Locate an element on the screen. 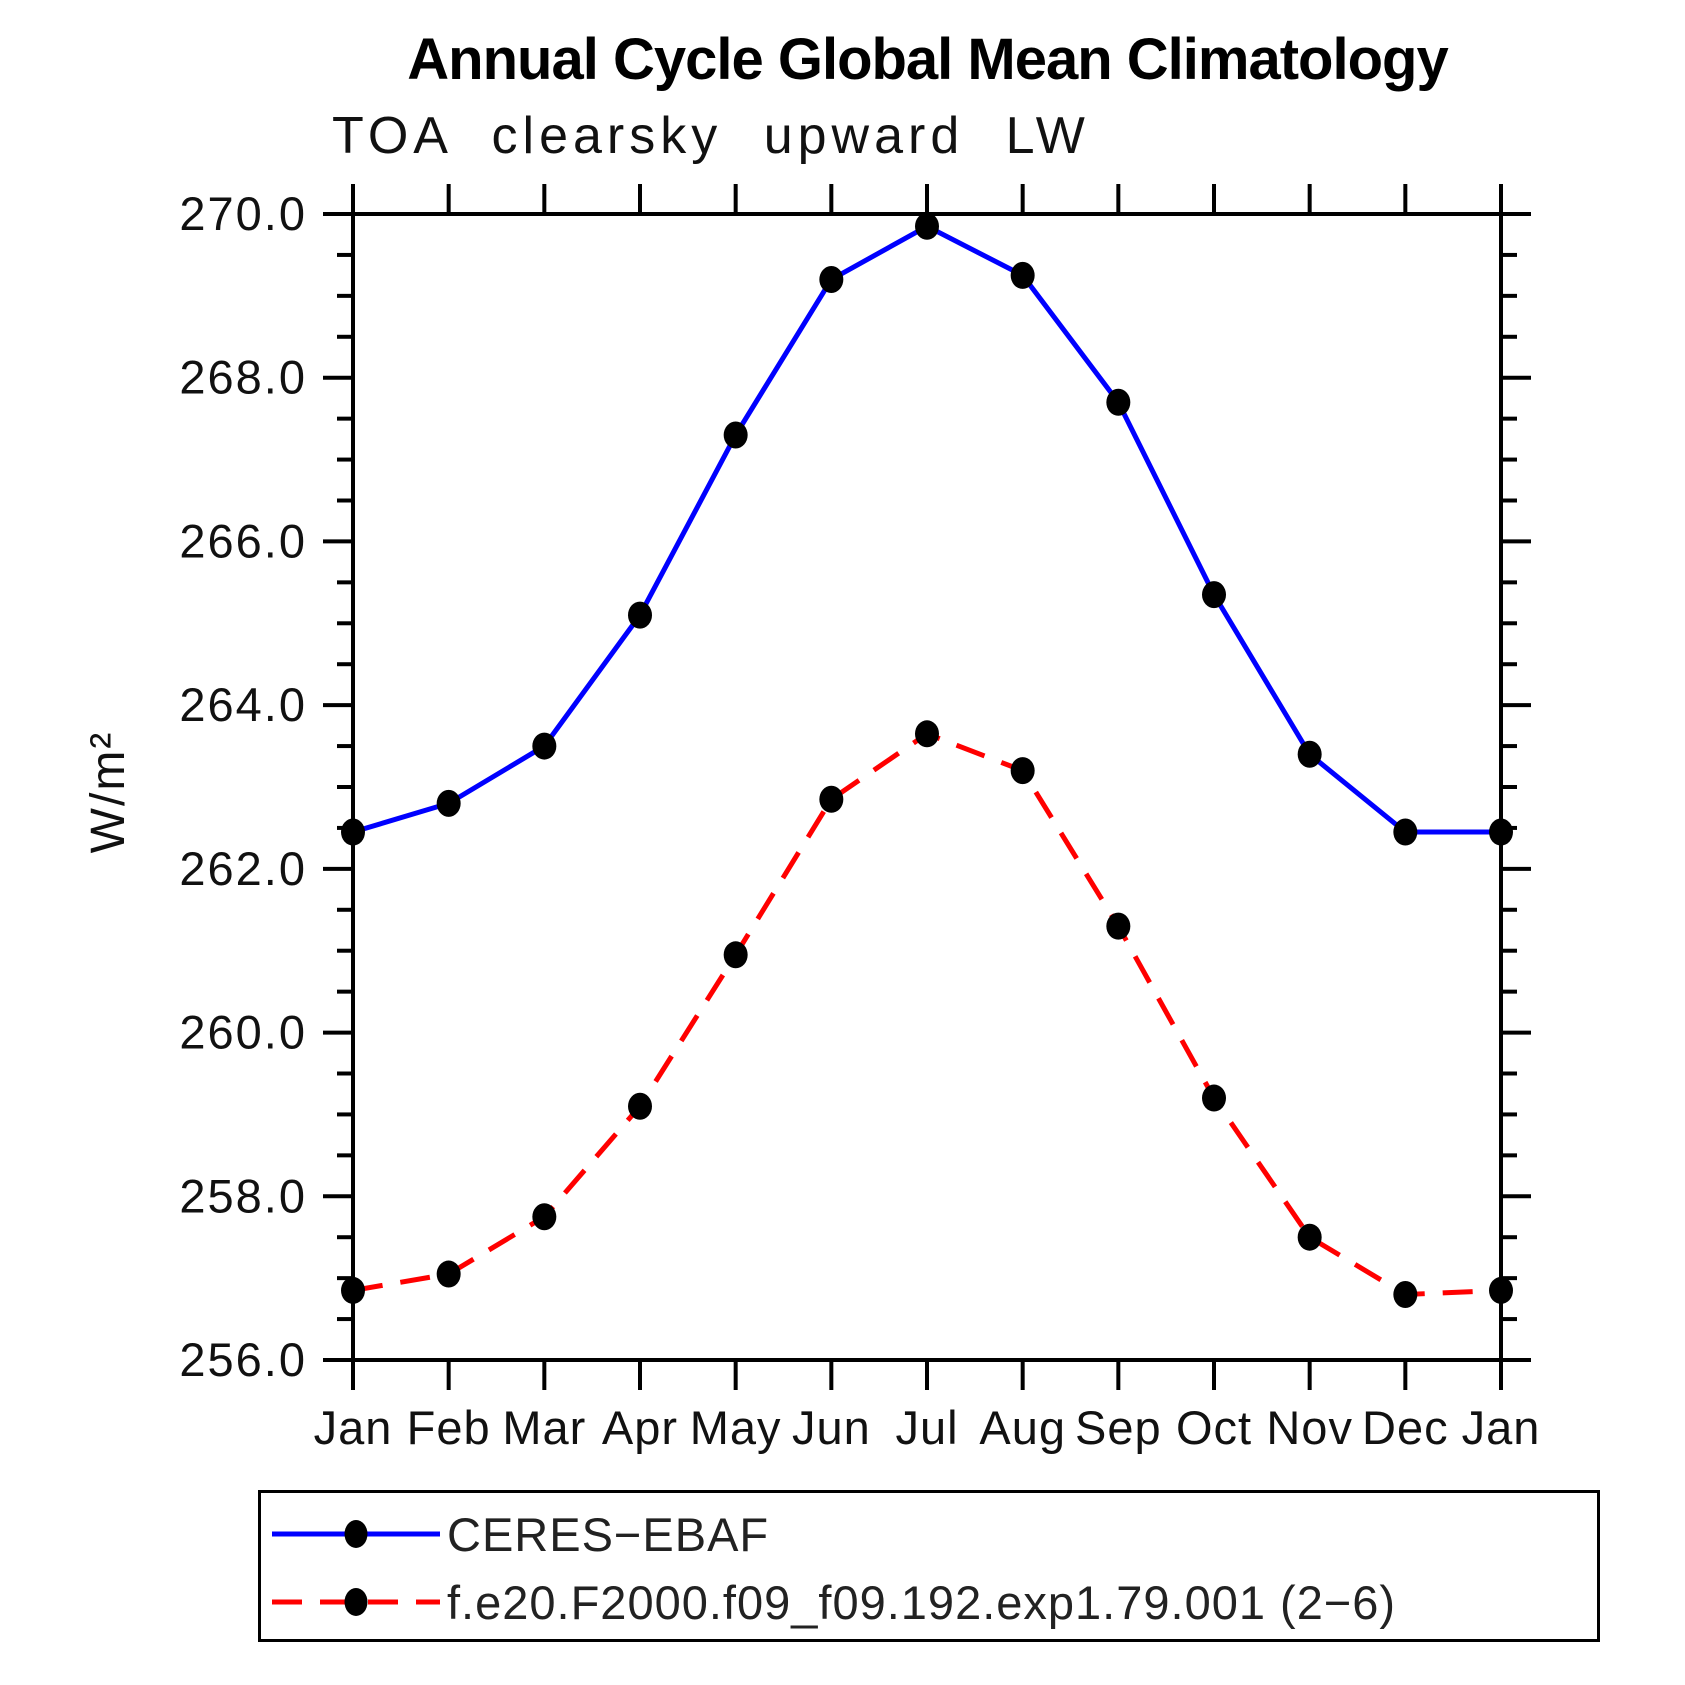 This screenshot has height=1685, width=1685. legend-solid-line-sample is located at coordinates (356, 1534).